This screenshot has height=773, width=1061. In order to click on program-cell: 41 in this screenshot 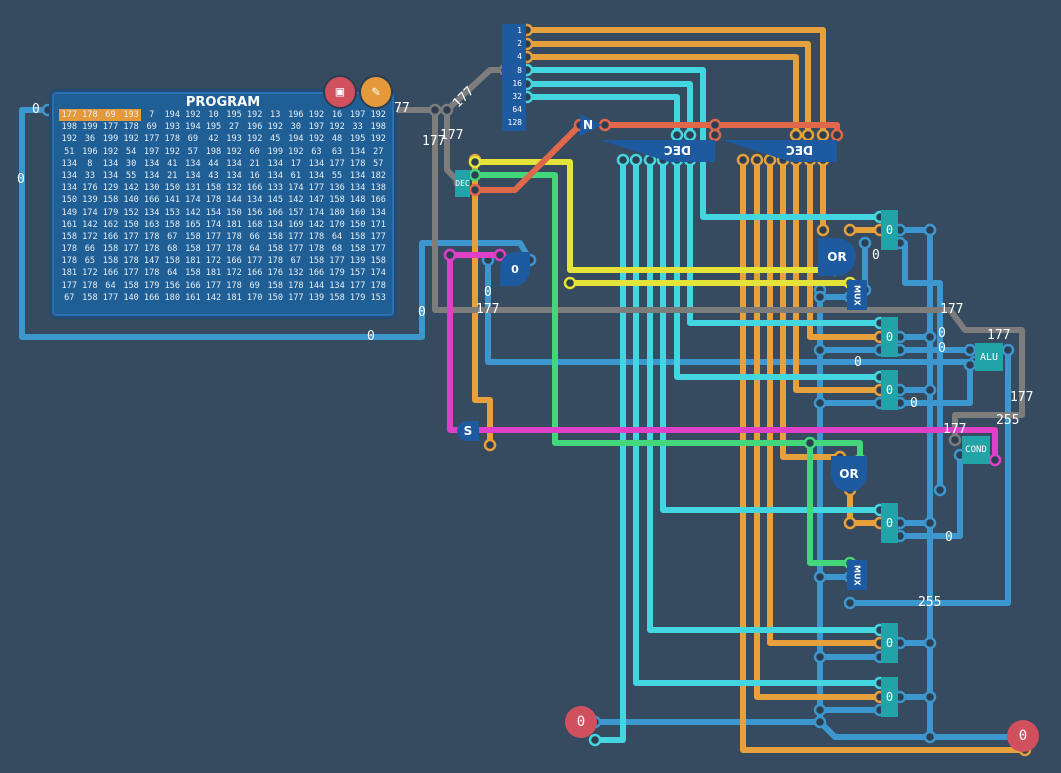, I will do `click(172, 163)`.